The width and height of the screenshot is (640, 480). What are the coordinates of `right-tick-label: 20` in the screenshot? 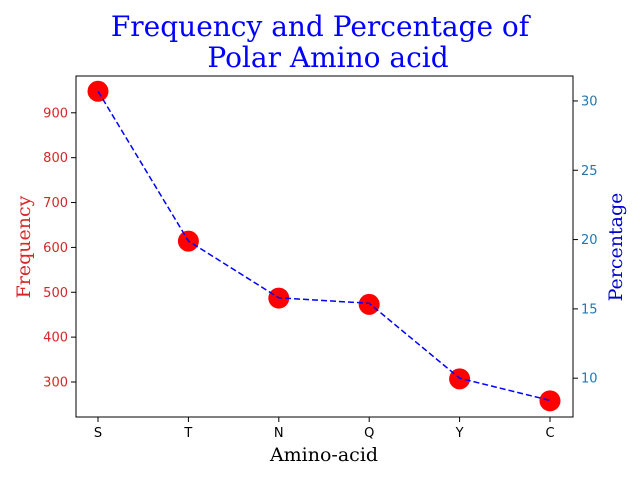 It's located at (589, 240).